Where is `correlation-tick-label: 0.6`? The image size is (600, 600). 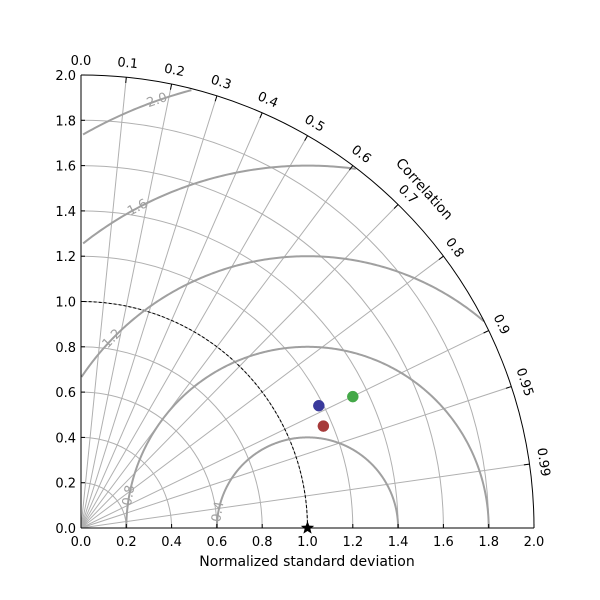
correlation-tick-label: 0.6 is located at coordinates (361, 155).